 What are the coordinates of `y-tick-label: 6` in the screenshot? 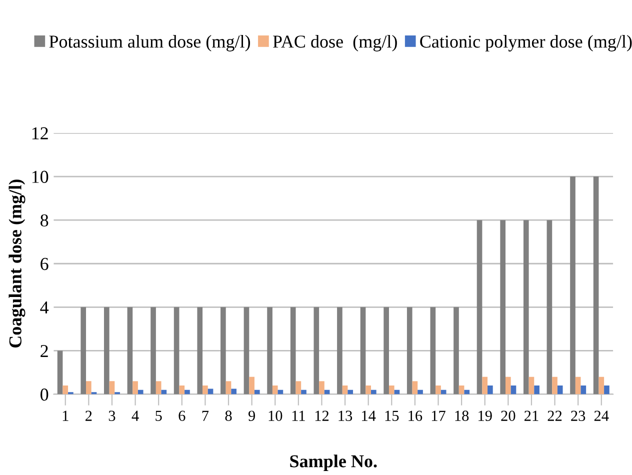 It's located at (44, 264).